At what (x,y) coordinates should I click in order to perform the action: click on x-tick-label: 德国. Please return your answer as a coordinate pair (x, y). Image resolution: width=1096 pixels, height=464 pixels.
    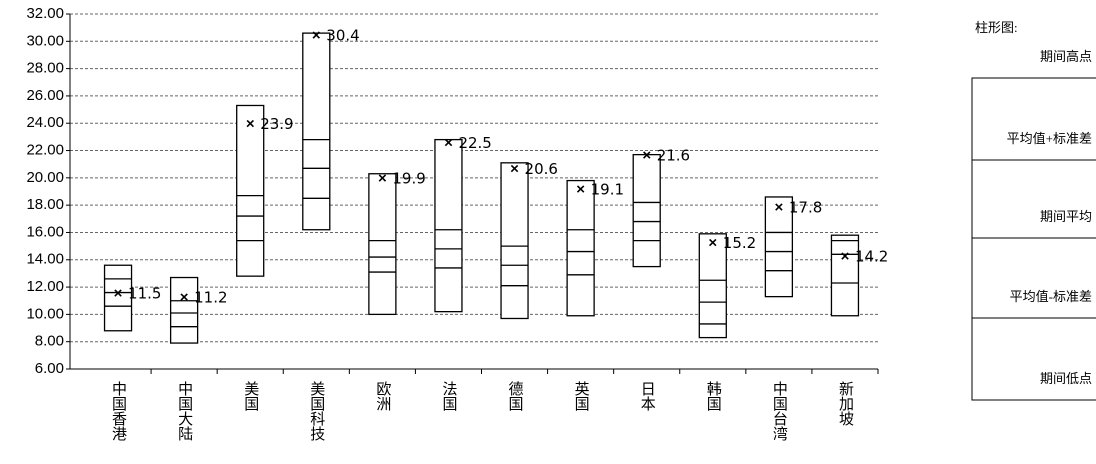
    Looking at the image, I should click on (515, 395).